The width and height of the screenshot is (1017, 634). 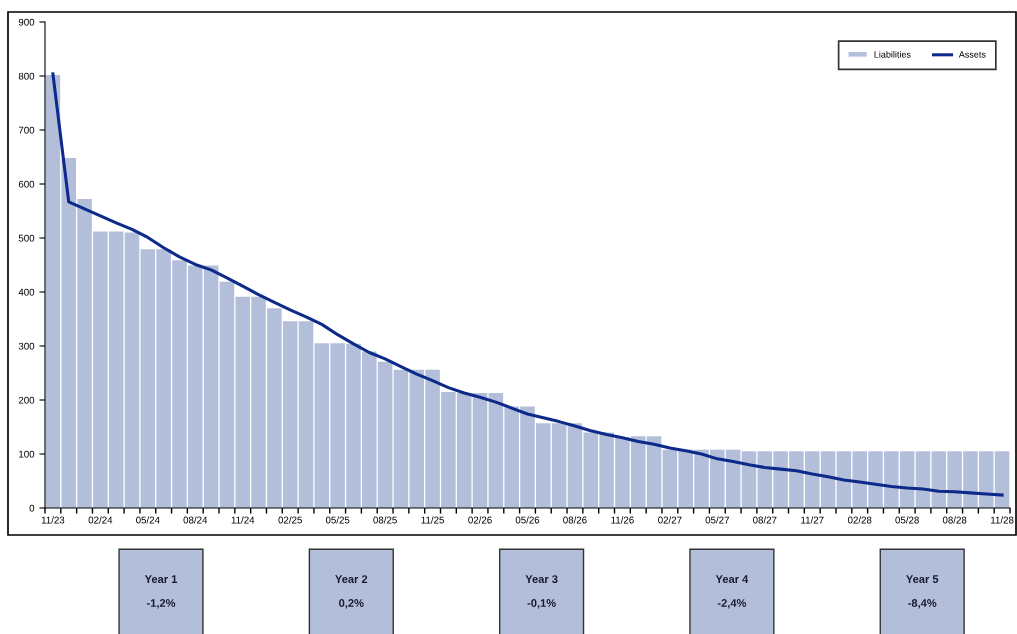 What do you see at coordinates (922, 592) in the screenshot?
I see `text: Year 5 -8,4%` at bounding box center [922, 592].